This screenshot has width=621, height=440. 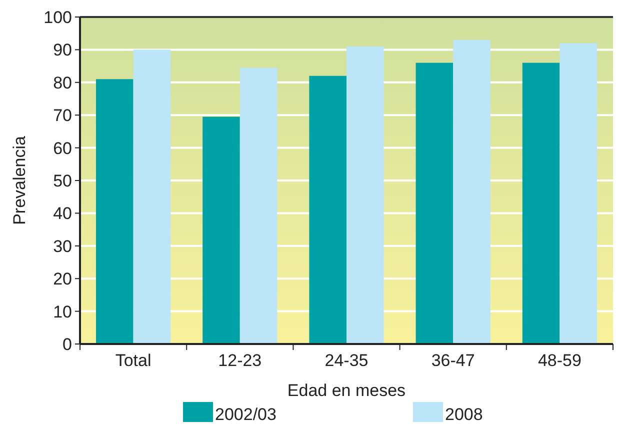 I want to click on x-tick-label: 48-59, so click(x=560, y=360).